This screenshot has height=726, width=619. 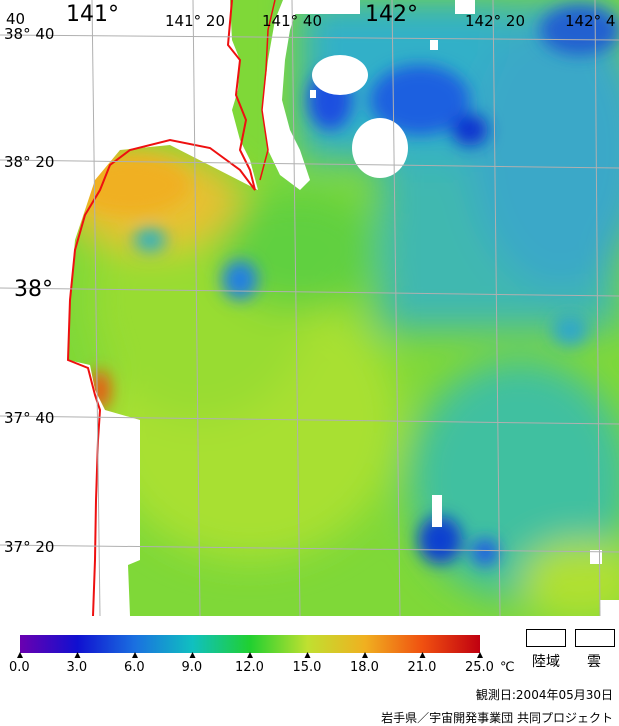 I want to click on temperature-colorbar, so click(x=250, y=644).